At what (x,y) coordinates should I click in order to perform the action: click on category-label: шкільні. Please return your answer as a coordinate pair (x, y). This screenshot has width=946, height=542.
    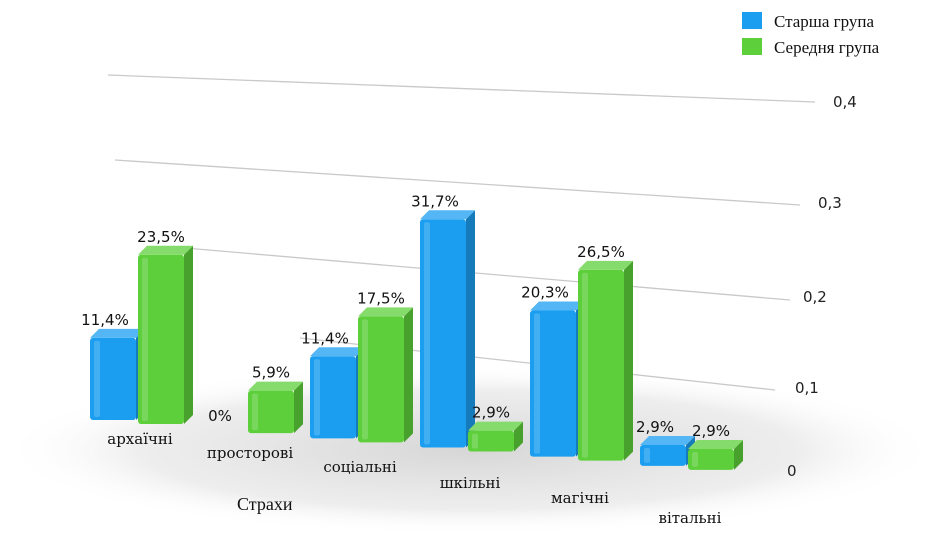
    Looking at the image, I should click on (470, 483).